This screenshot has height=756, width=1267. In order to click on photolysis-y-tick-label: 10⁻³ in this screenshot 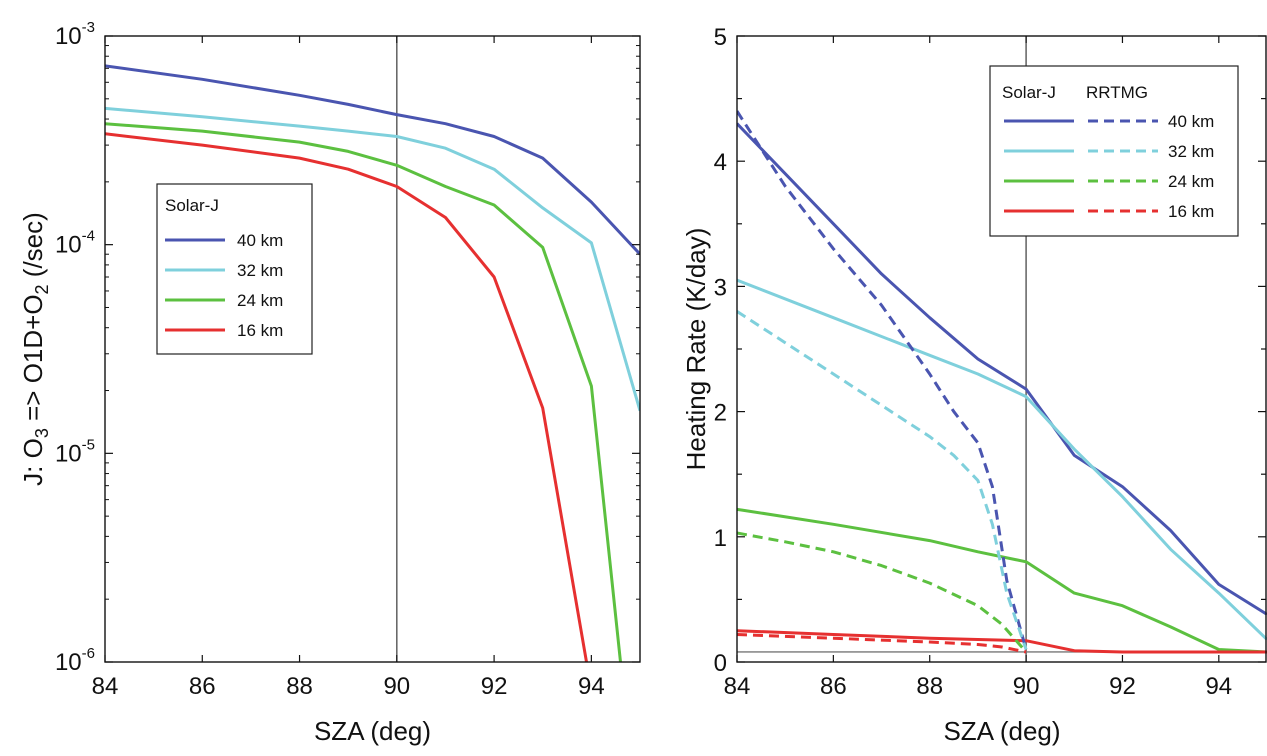, I will do `click(75, 34)`.